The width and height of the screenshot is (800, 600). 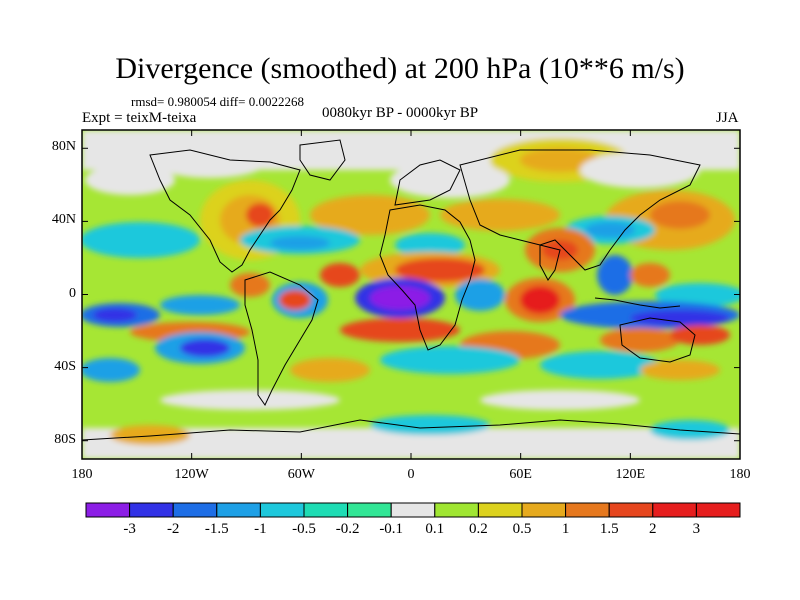 What do you see at coordinates (217, 101) in the screenshot?
I see `stats-label: rmsd= 0.980054 diff= 0.0022268` at bounding box center [217, 101].